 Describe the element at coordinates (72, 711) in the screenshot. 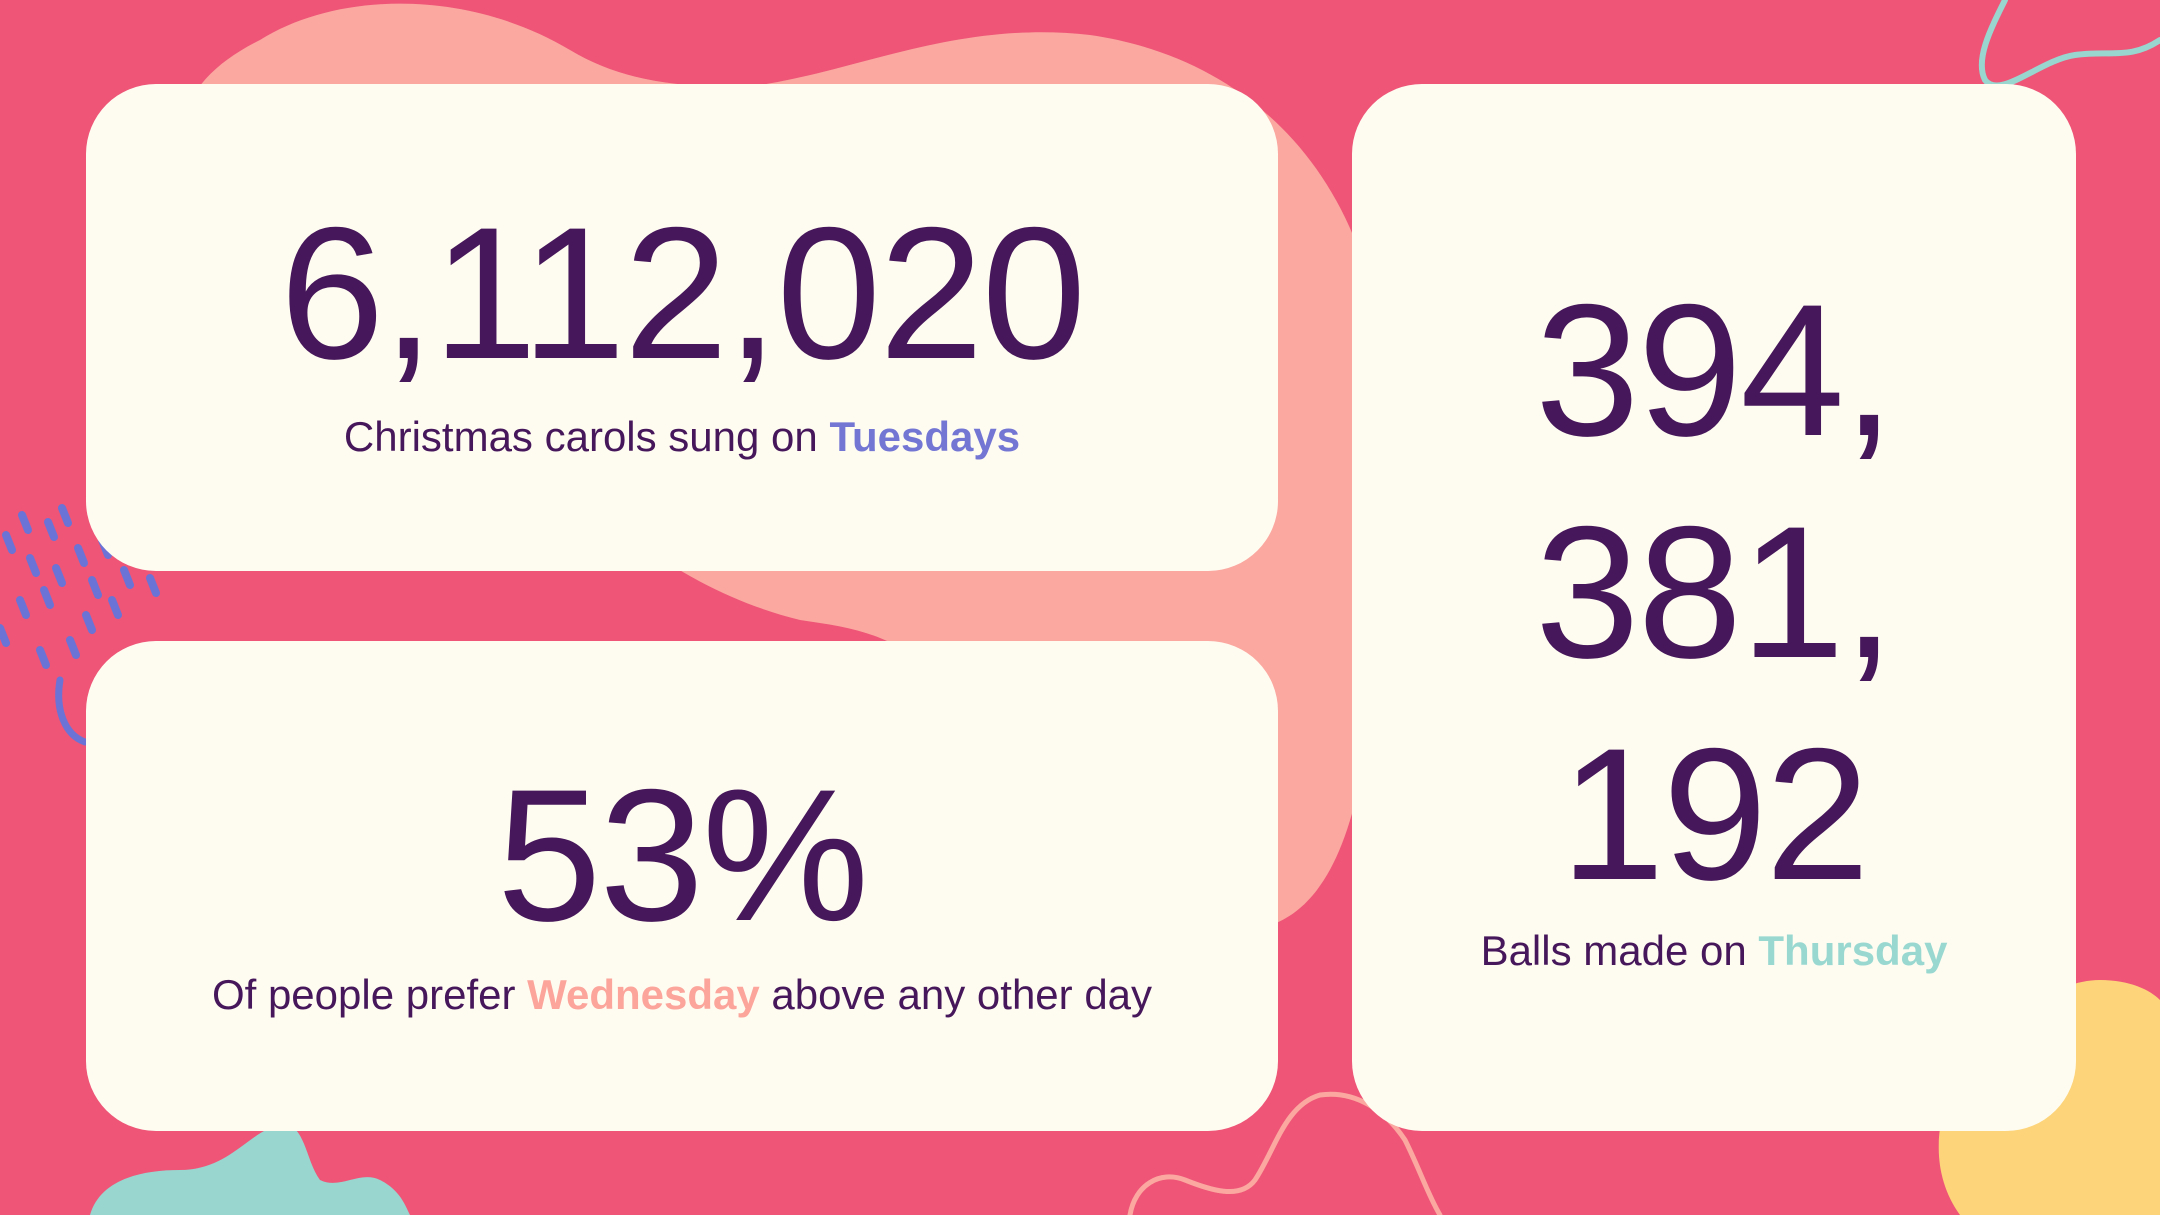

I see `dash-arc` at that location.